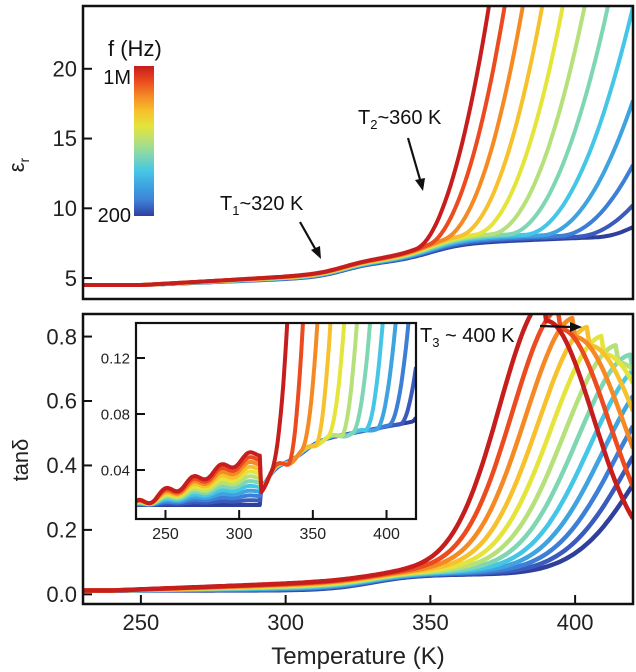 This screenshot has height=672, width=636. I want to click on bottom-y-ticks: 0.0 0.2 0.4 0.6 0.8, so click(69, 465).